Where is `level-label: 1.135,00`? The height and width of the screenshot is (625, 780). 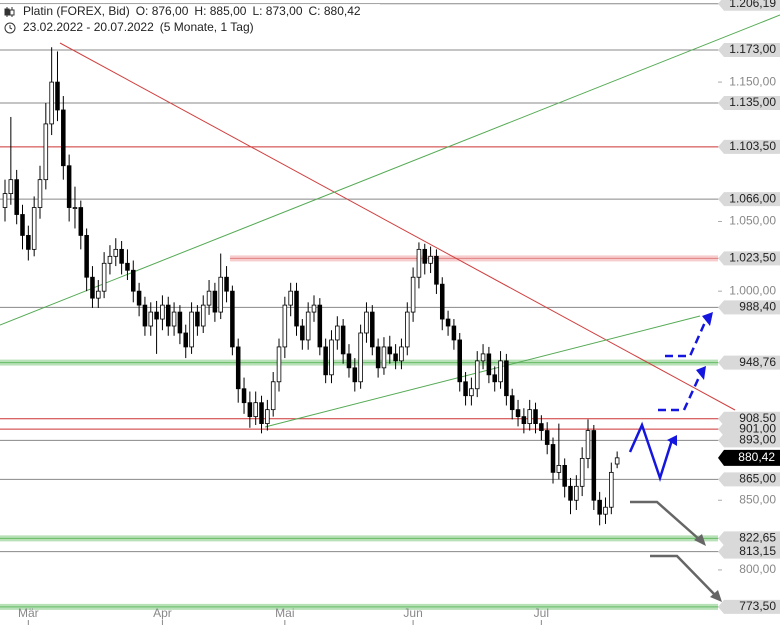
level-label: 1.135,00 is located at coordinates (752, 102).